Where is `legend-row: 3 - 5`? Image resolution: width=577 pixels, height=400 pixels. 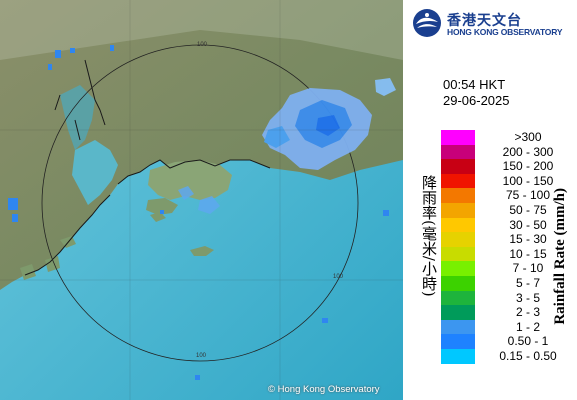
legend-row: 3 - 5 is located at coordinates (508, 298).